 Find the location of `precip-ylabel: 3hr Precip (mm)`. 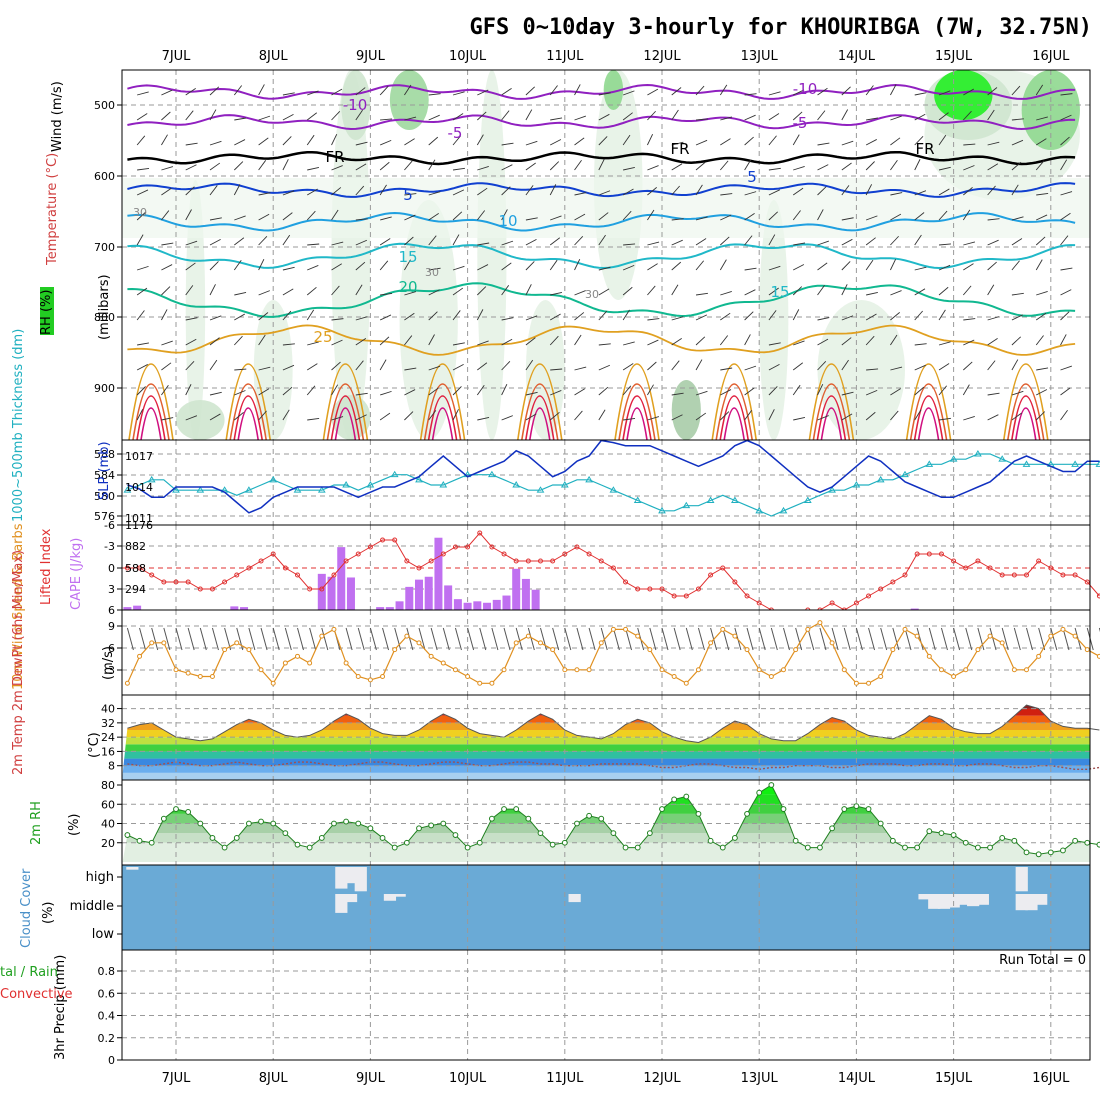

precip-ylabel: 3hr Precip (mm) is located at coordinates (60, 1007).